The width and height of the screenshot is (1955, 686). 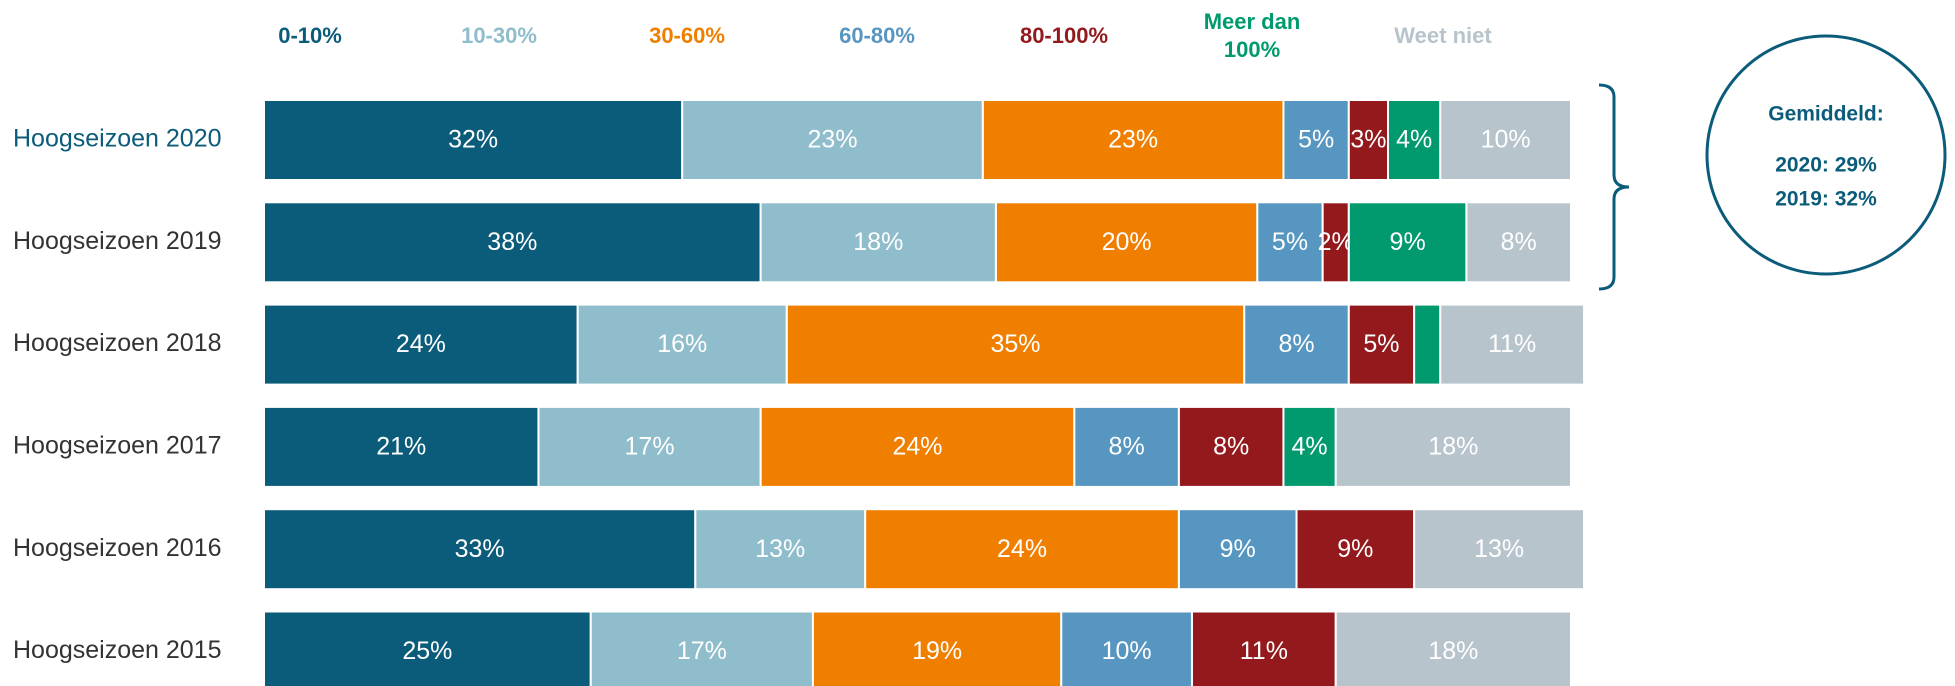 What do you see at coordinates (687, 35) in the screenshot?
I see `legend-entry: 30-60%` at bounding box center [687, 35].